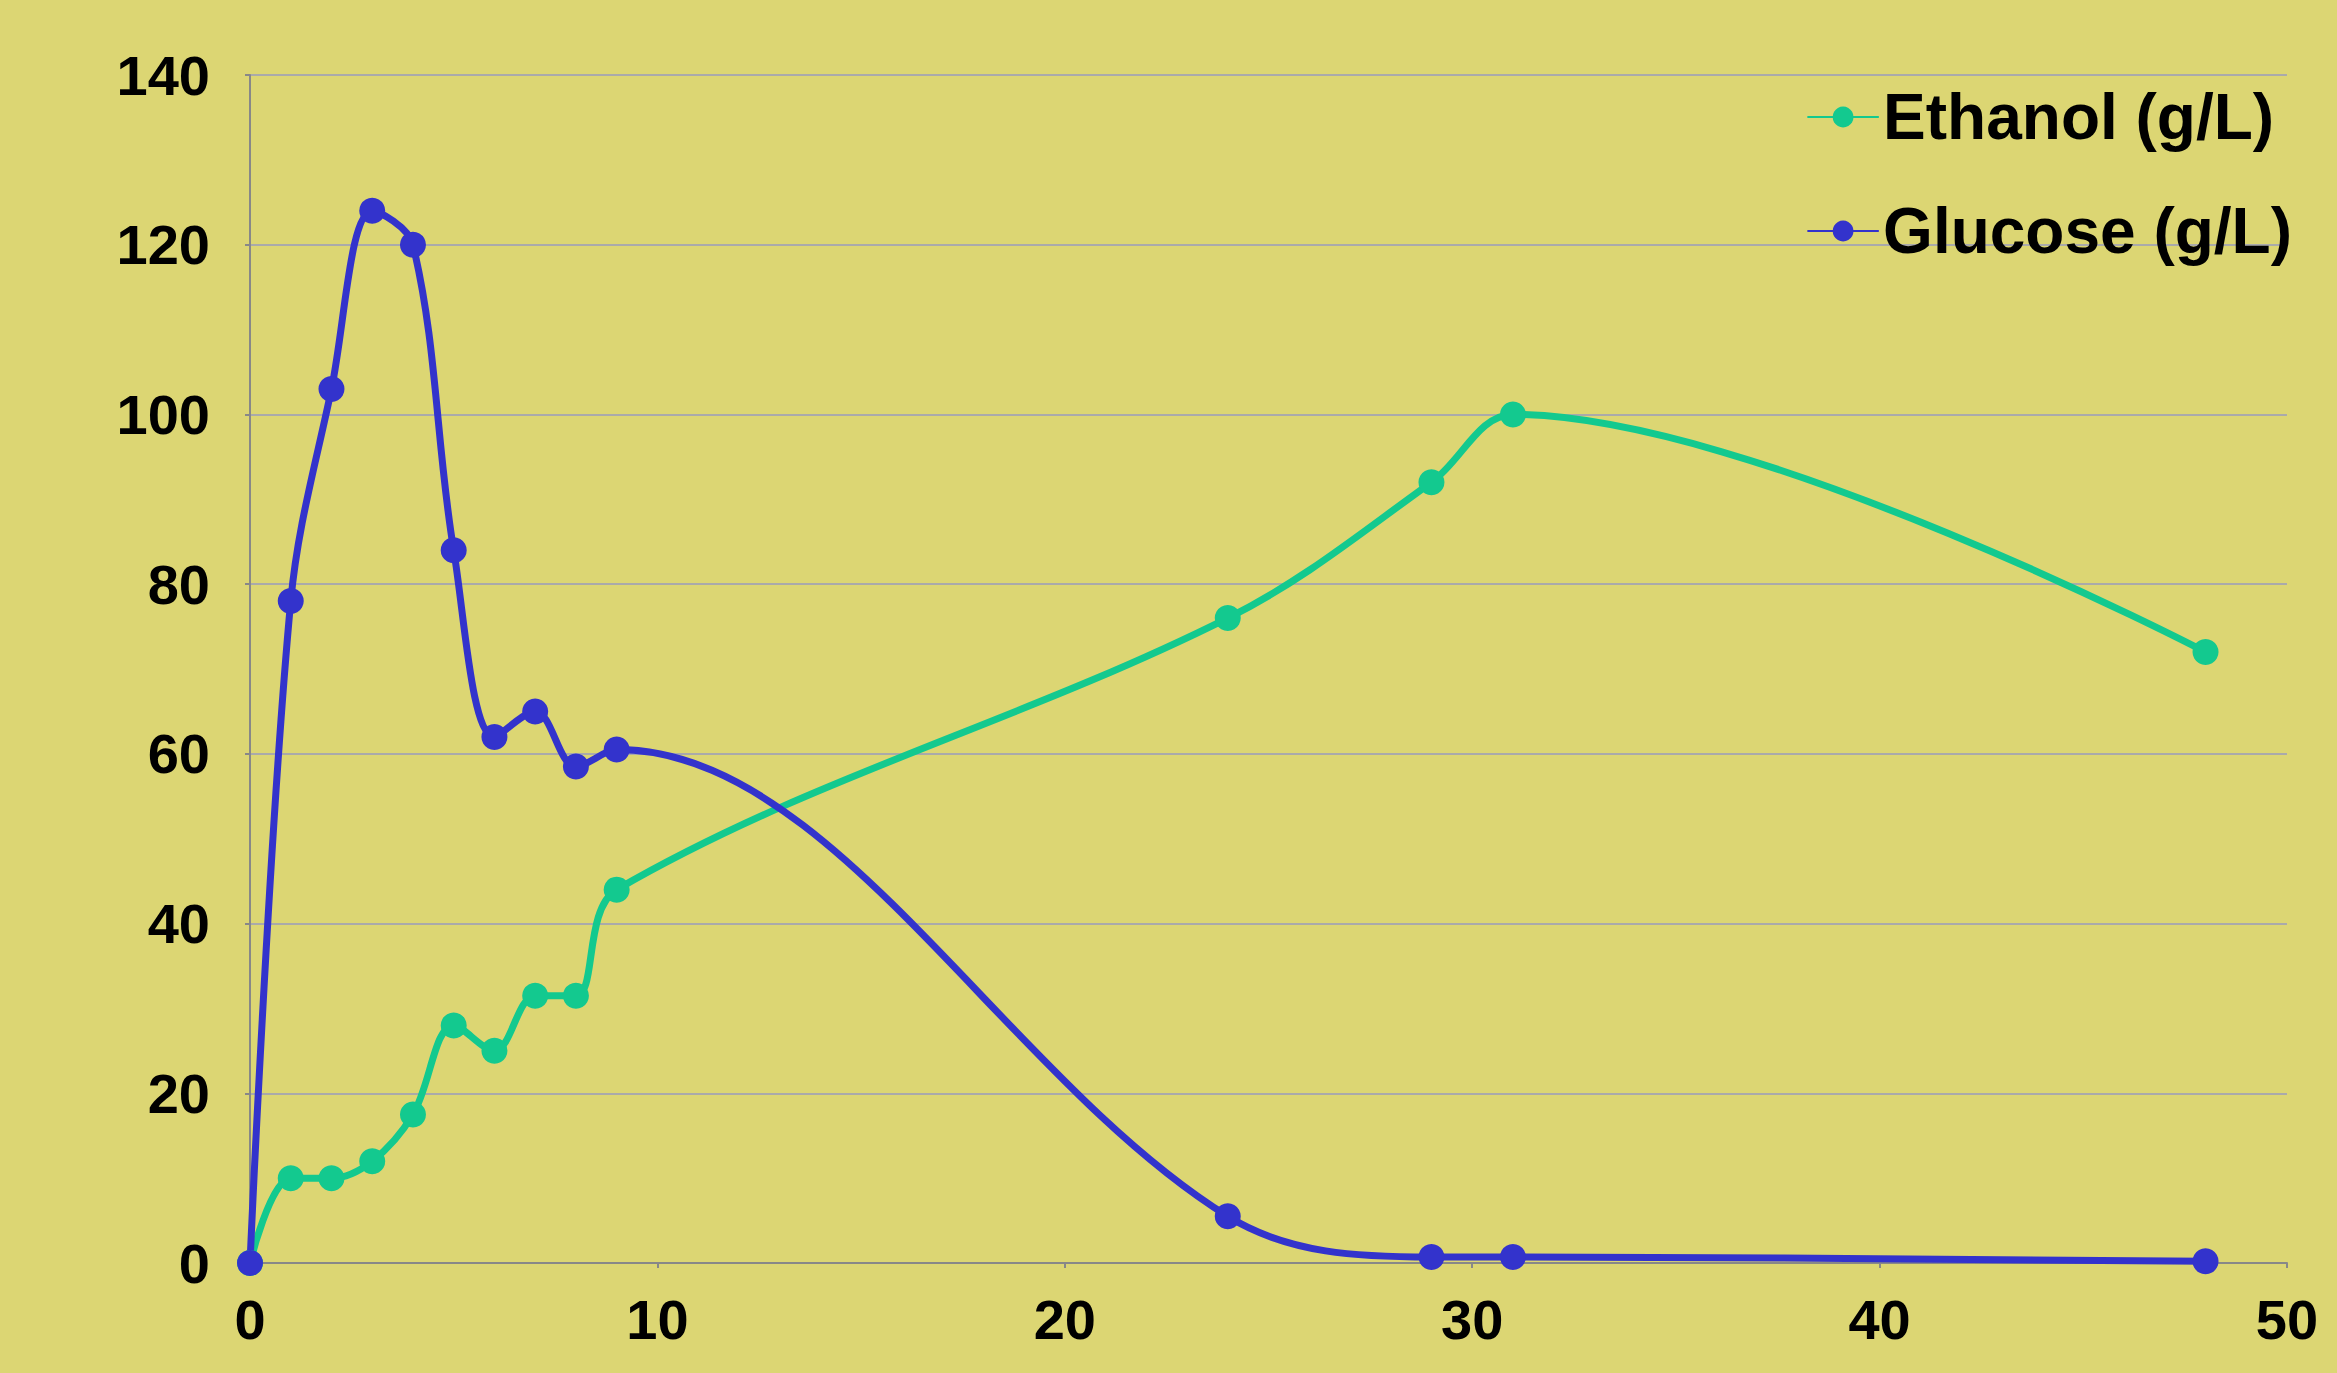  What do you see at coordinates (250, 1319) in the screenshot?
I see `x-tick-label: 0` at bounding box center [250, 1319].